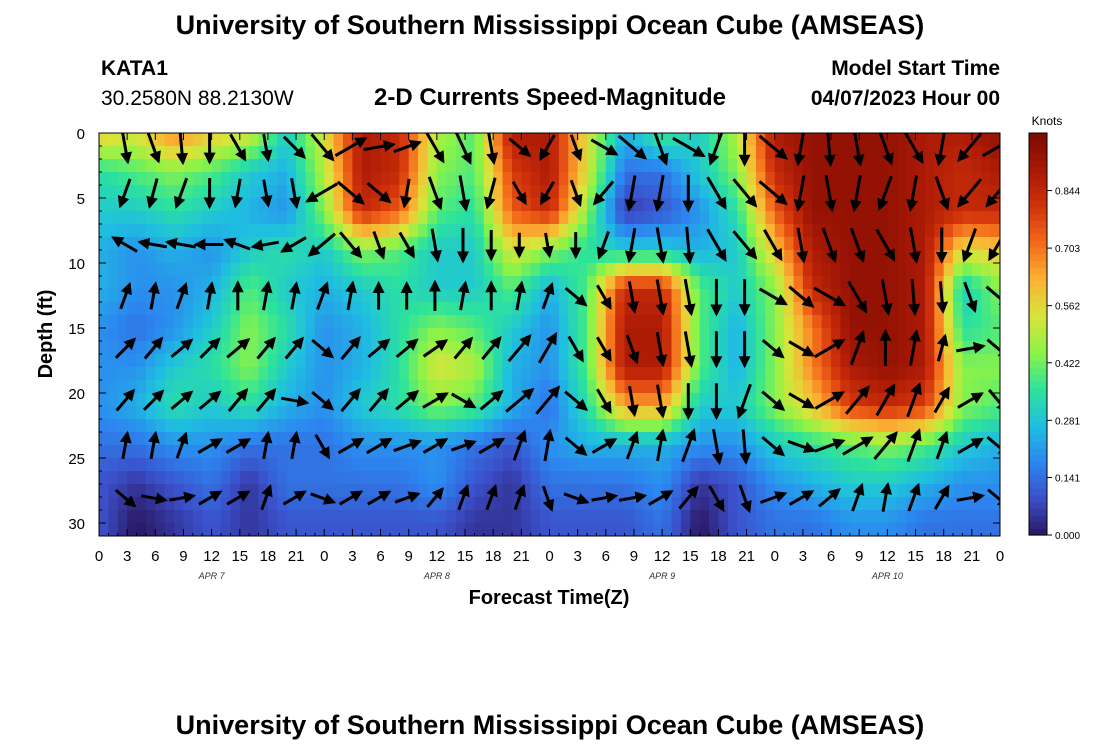 Image resolution: width=1100 pixels, height=750 pixels. What do you see at coordinates (1038, 445) in the screenshot?
I see `colorbar-segment` at bounding box center [1038, 445].